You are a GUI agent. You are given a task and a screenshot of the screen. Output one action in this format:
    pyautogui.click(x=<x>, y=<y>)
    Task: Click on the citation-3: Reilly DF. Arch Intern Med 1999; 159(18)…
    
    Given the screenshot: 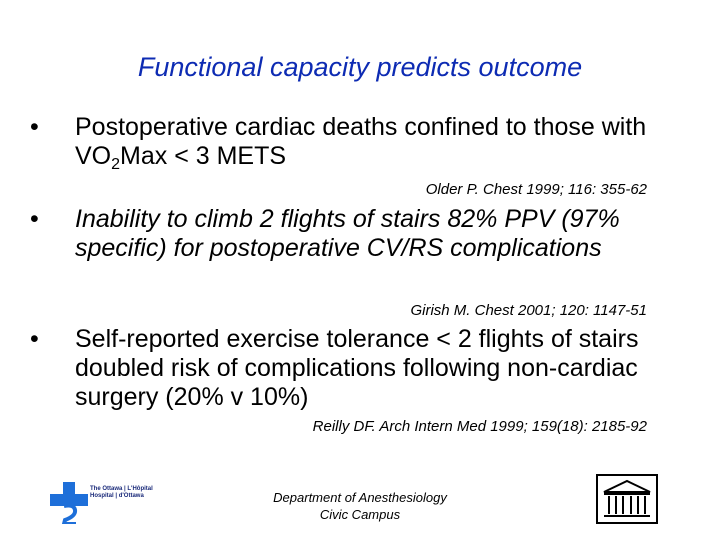 What is the action you would take?
    pyautogui.click(x=479, y=426)
    